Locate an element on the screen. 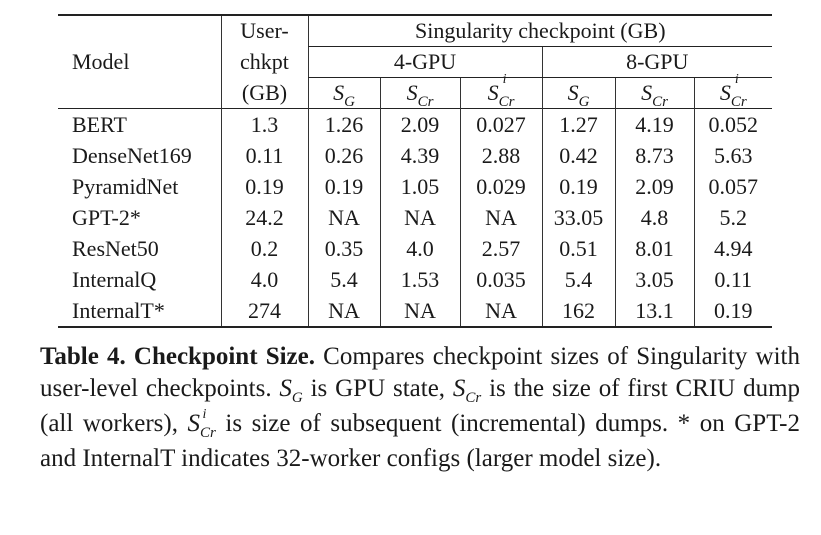 This screenshot has width=821, height=535. cell-8gpu-scr: 3.05 is located at coordinates (654, 279).